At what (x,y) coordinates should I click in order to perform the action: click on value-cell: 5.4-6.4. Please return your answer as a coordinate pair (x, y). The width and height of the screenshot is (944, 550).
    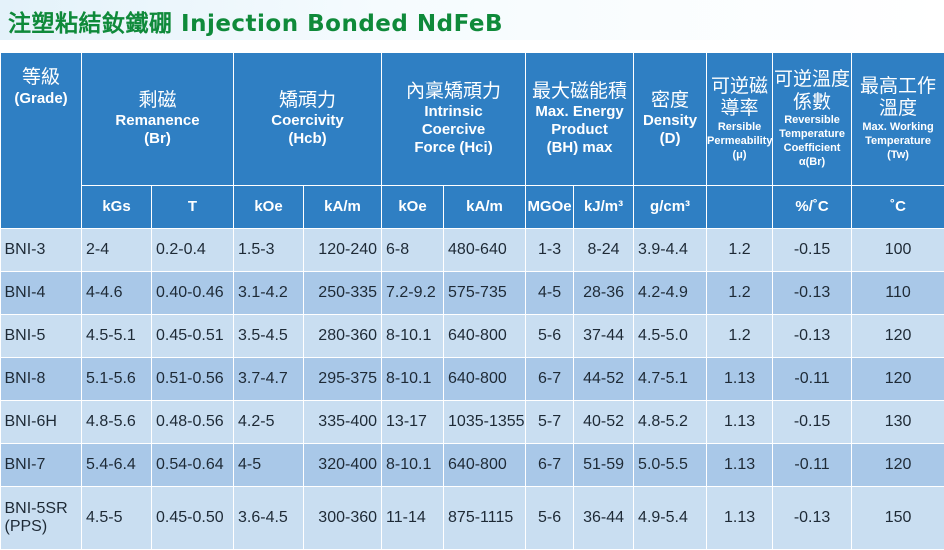
    Looking at the image, I should click on (117, 465).